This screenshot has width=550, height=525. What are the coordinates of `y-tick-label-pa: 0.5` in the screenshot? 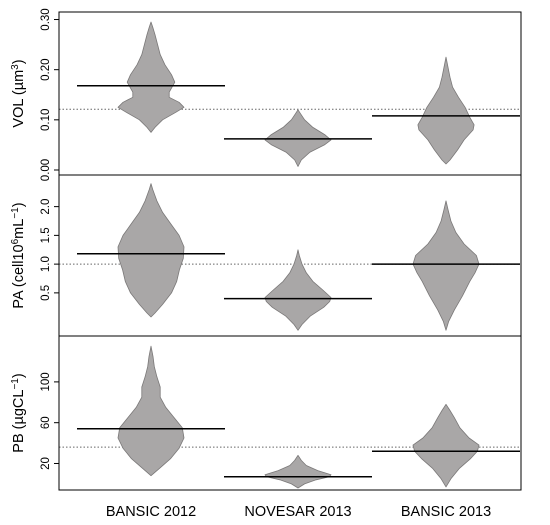 It's located at (46, 293).